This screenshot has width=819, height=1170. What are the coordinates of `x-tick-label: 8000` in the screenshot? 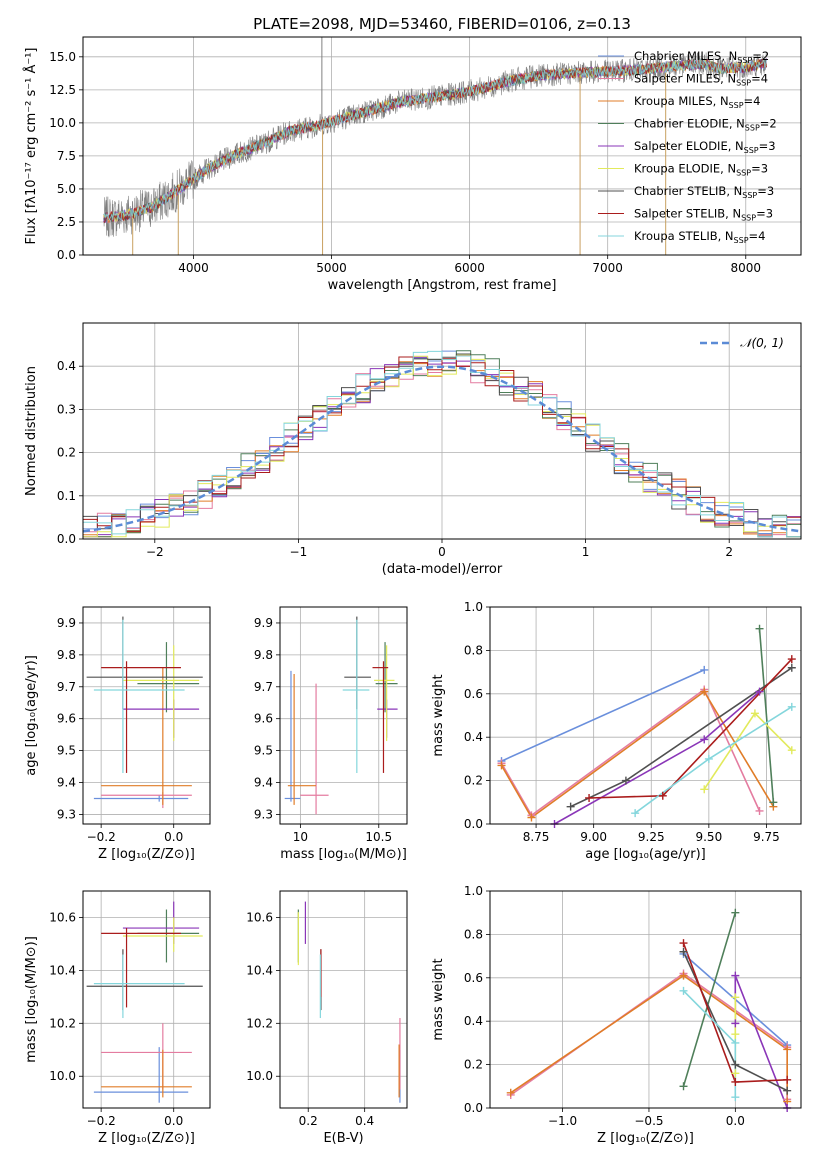 It's located at (745, 268).